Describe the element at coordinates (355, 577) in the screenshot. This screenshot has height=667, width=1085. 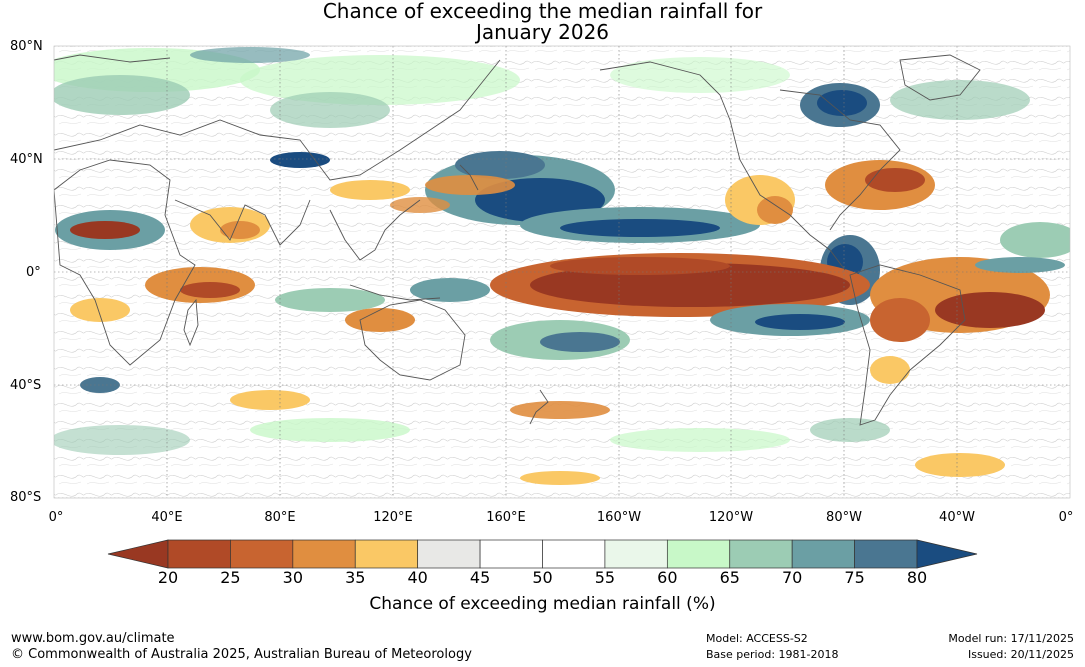
I see `colorbar-tick-label: 35` at that location.